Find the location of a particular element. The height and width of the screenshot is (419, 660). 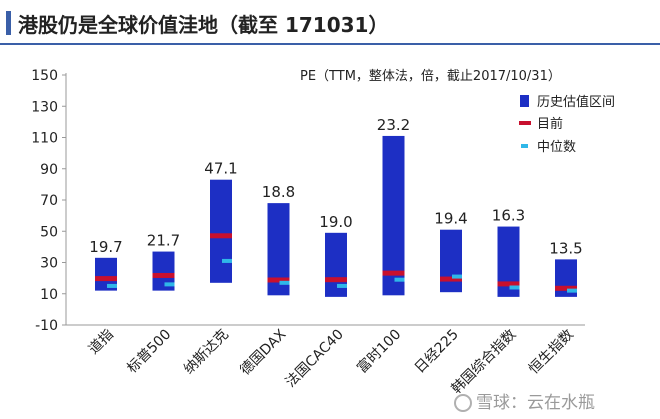

value-label: 23.2 is located at coordinates (393, 125).